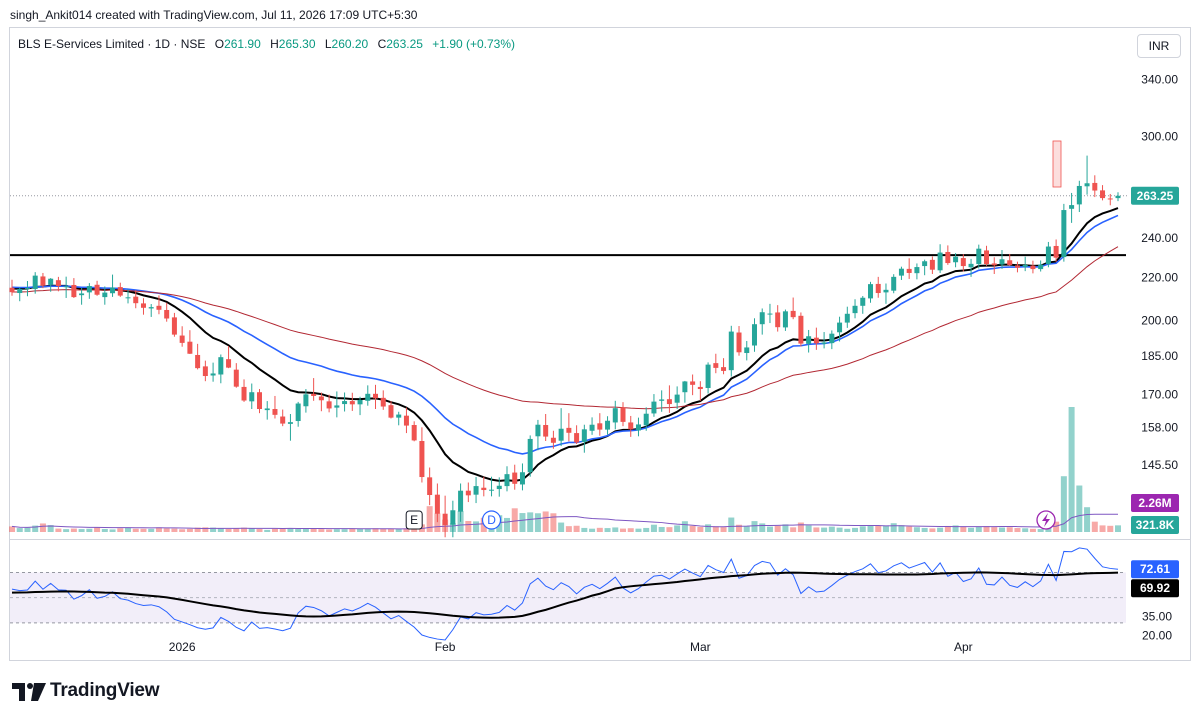 This screenshot has width=1200, height=721. Describe the element at coordinates (1159, 46) in the screenshot. I see `currency-button: INR` at that location.